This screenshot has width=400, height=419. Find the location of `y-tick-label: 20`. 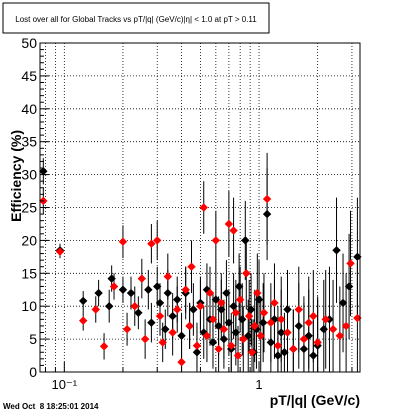

y-tick-label: 20 is located at coordinates (29, 240).